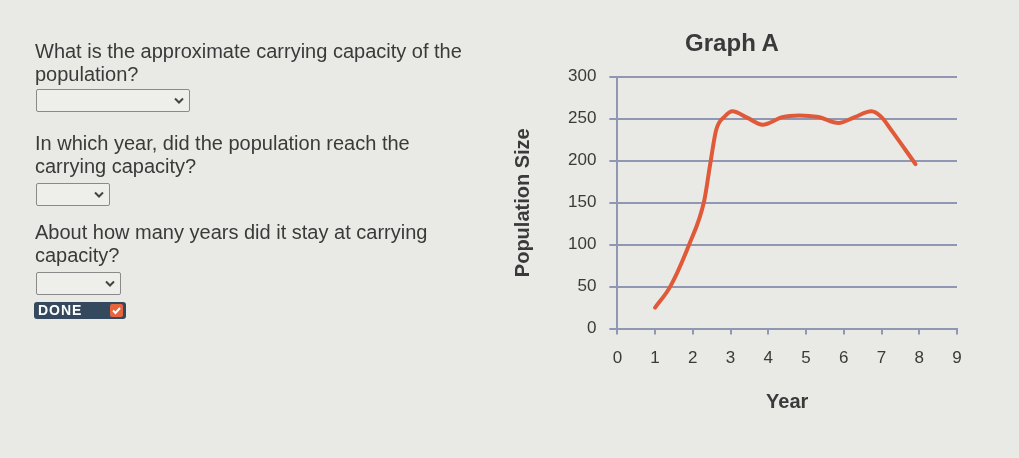 Image resolution: width=1019 pixels, height=458 pixels. What do you see at coordinates (521, 203) in the screenshot?
I see `y-axis-title: Population Size` at bounding box center [521, 203].